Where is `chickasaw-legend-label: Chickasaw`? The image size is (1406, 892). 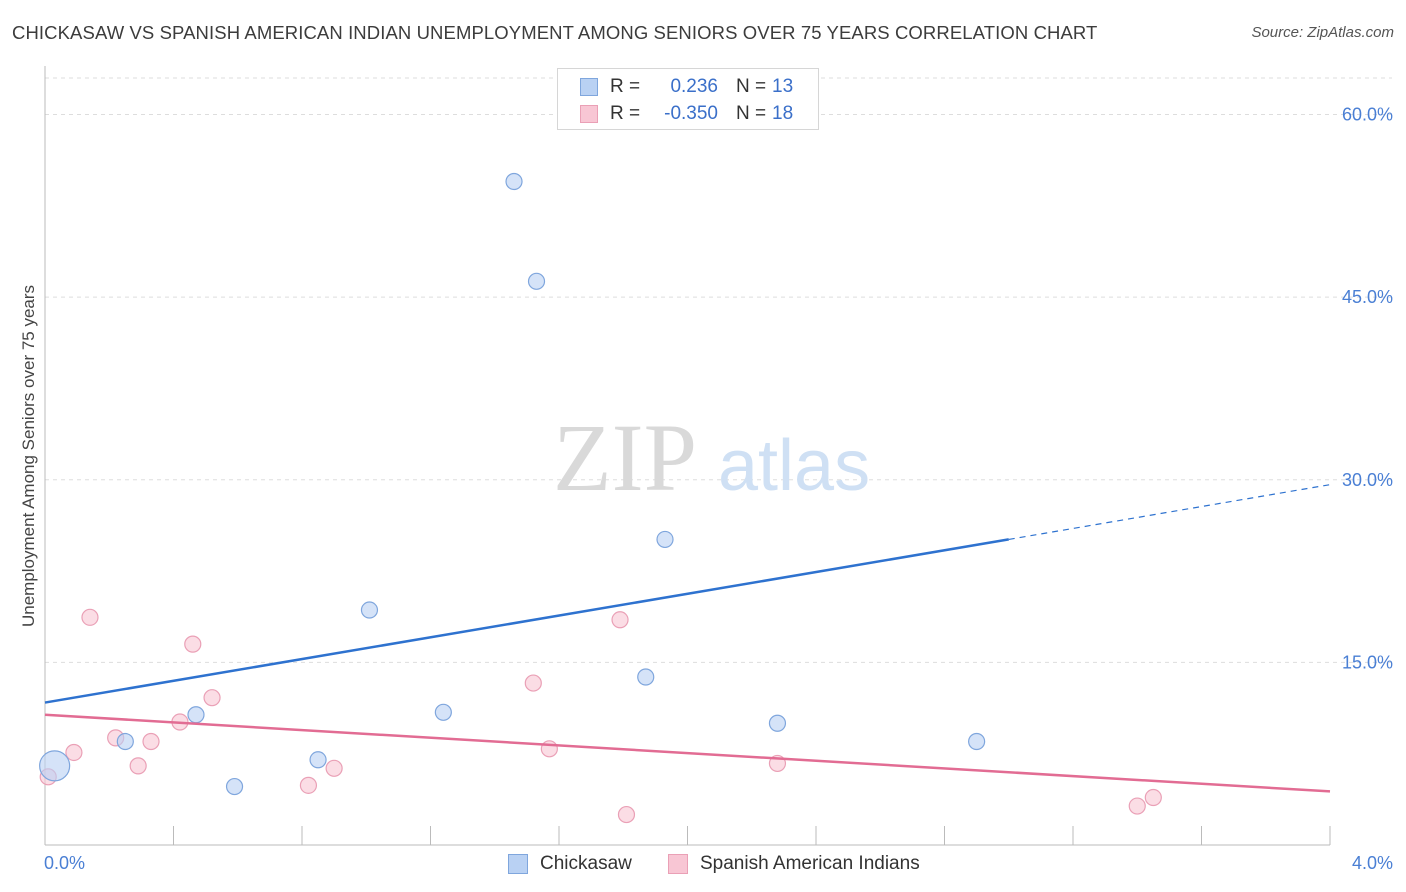 chickasaw-legend-label: Chickasaw is located at coordinates (586, 863).